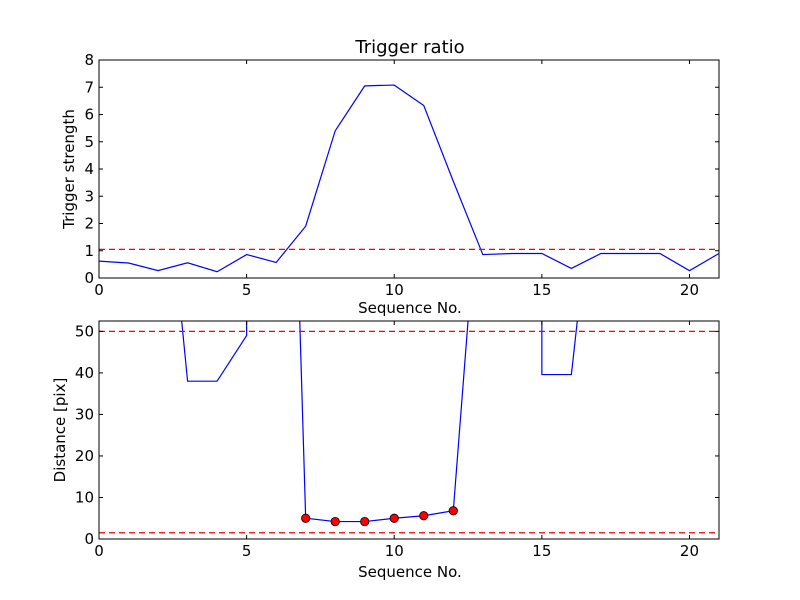  What do you see at coordinates (60, 430) in the screenshot?
I see `bottom-y-axis-label: Distance [pix]` at bounding box center [60, 430].